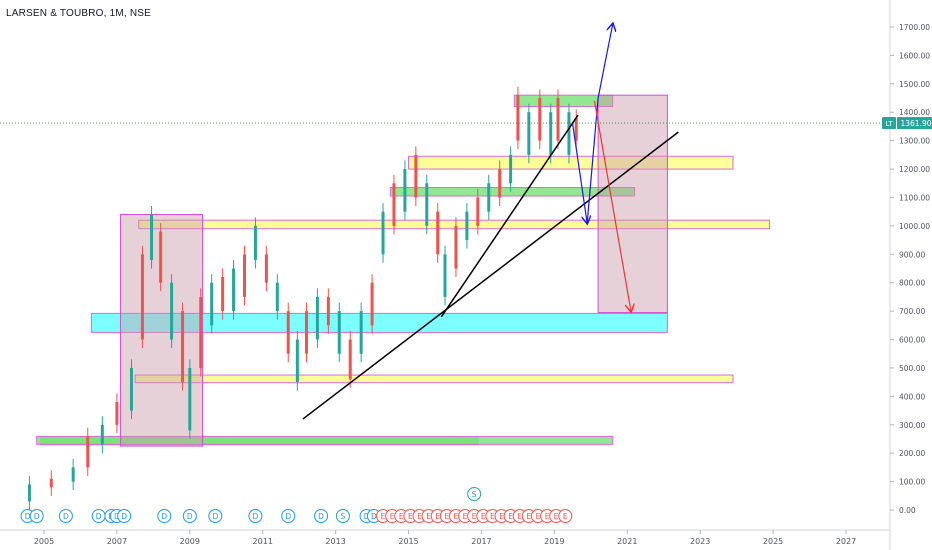 The image size is (932, 550). What do you see at coordinates (914, 226) in the screenshot?
I see `y-tick-label: 1000.00` at bounding box center [914, 226].